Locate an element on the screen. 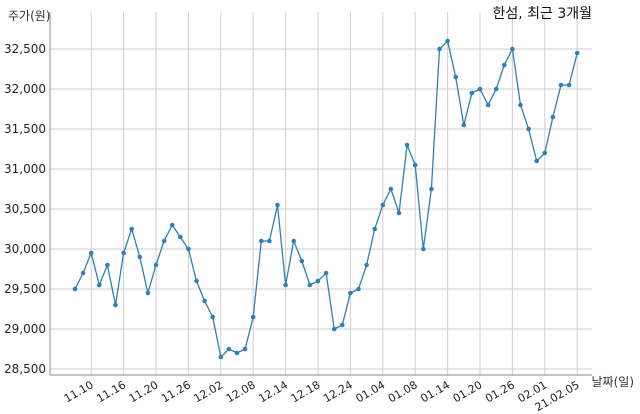 Image resolution: width=640 pixels, height=414 pixels. x-tick-label: 12.14 is located at coordinates (273, 391).